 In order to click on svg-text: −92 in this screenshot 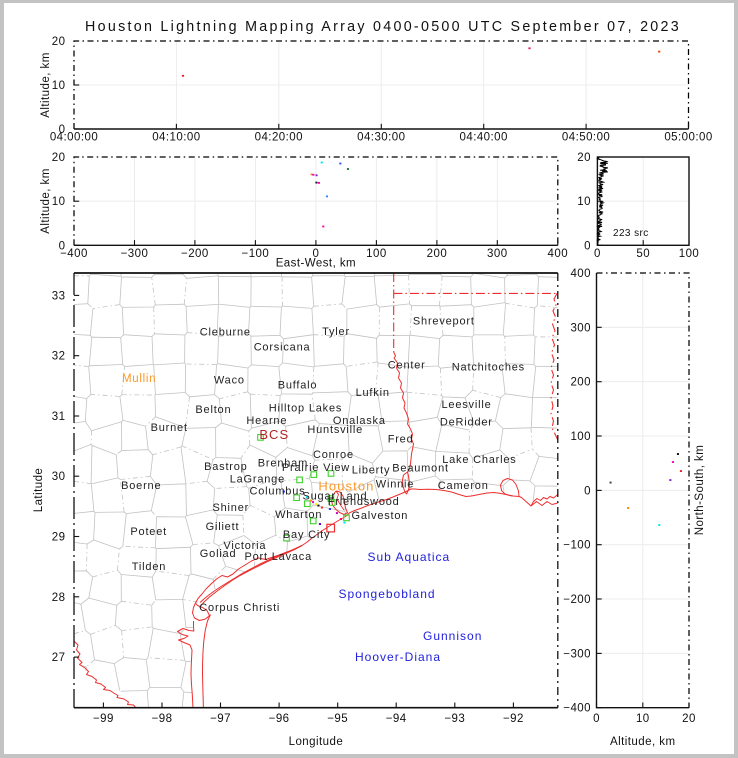, I will do `click(513, 719)`.